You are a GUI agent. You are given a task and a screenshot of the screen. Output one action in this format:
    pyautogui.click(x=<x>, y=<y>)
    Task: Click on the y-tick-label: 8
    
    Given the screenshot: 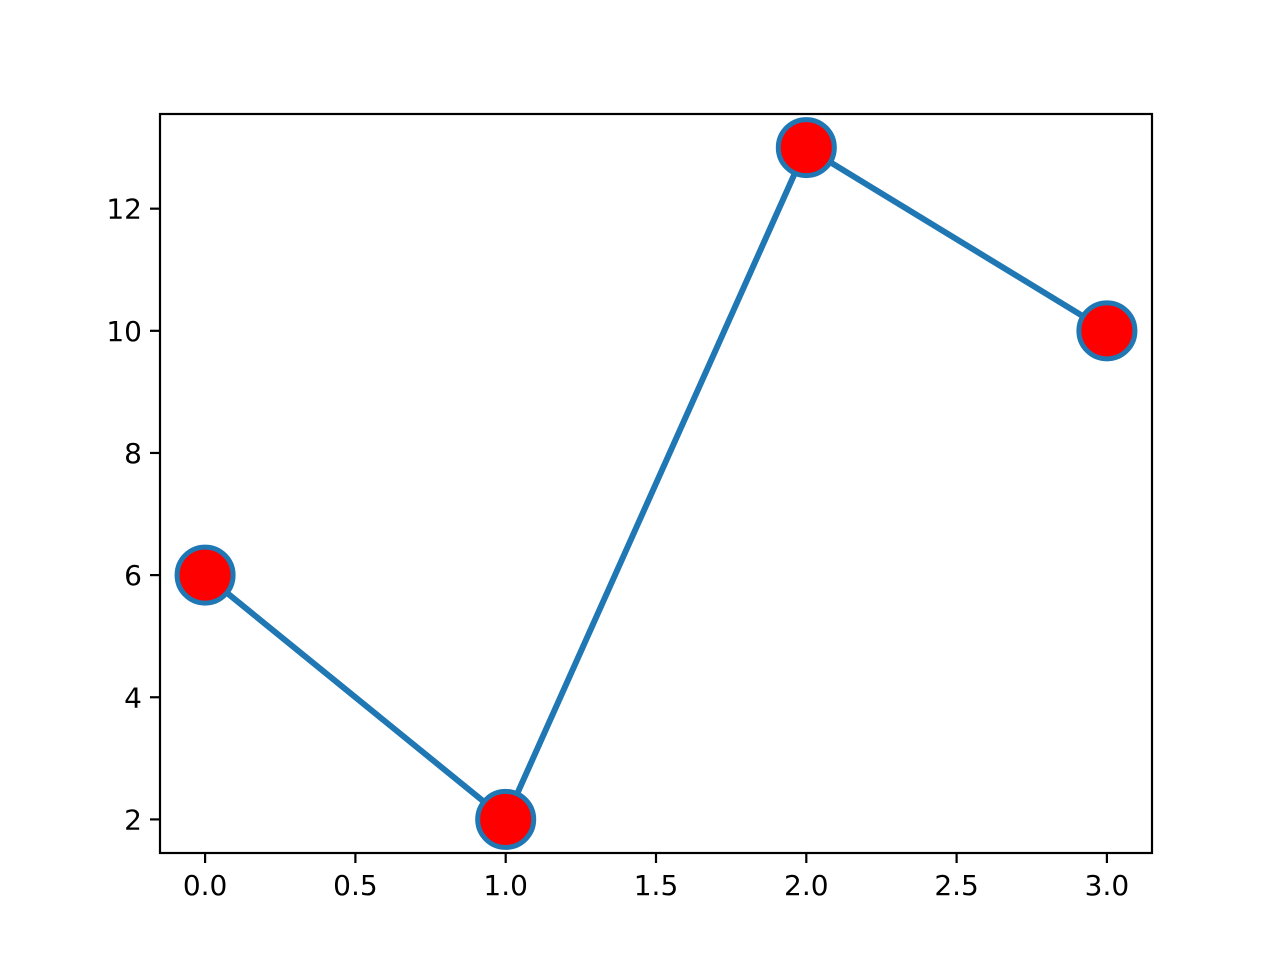 What is the action you would take?
    pyautogui.click(x=133, y=453)
    